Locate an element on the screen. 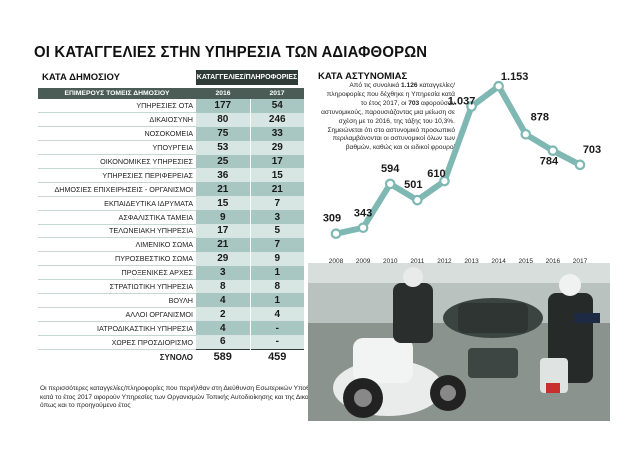 This screenshot has width=640, height=452. row-sector-name: ΒΟΥΛΗ is located at coordinates (117, 300).